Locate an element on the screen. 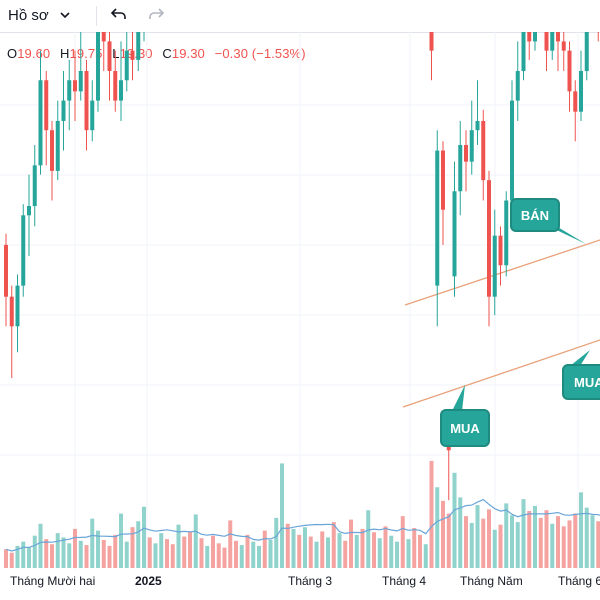 The width and height of the screenshot is (600, 600). sell-callout: BÁN is located at coordinates (535, 215).